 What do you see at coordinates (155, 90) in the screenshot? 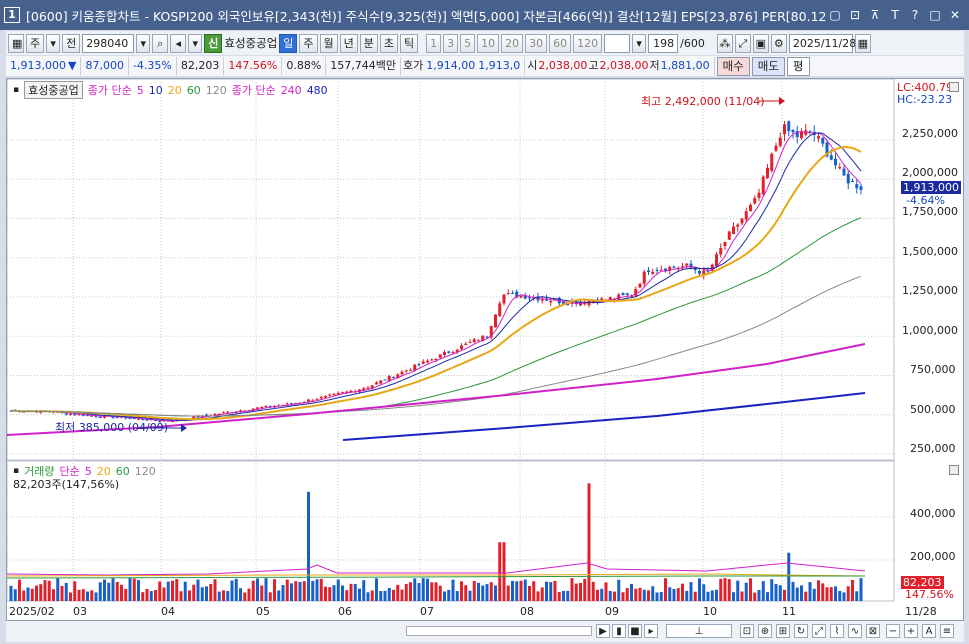
I see `legend-ma10: 10` at bounding box center [155, 90].